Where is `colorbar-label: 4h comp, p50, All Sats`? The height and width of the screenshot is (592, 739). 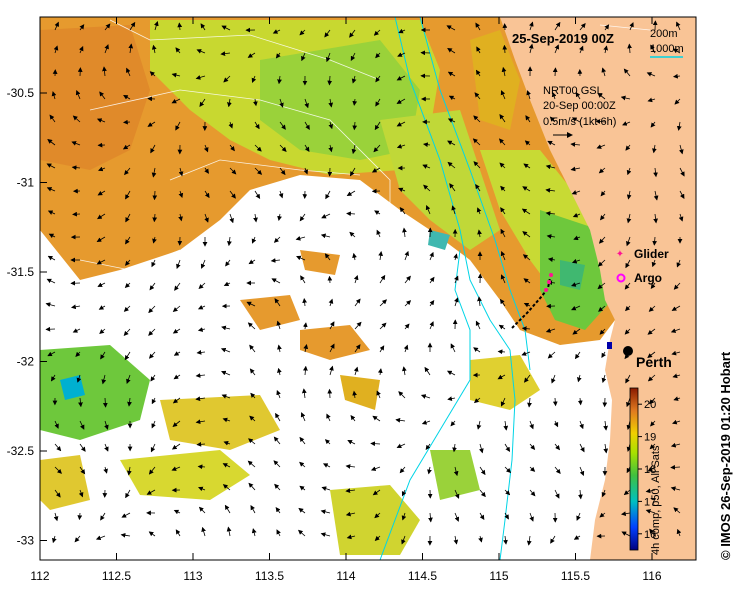 colorbar-label: 4h comp, p50, All Sats is located at coordinates (656, 500).